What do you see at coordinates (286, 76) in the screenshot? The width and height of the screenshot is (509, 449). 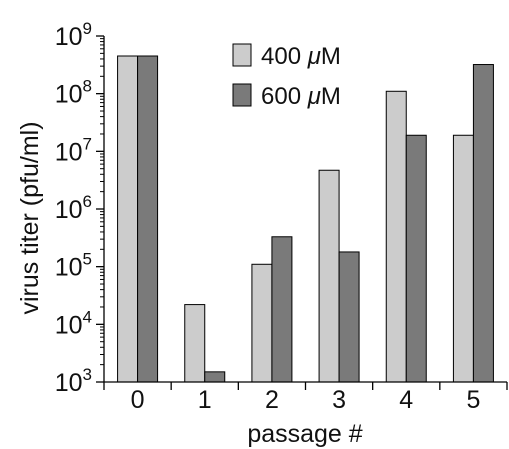 I see `legend: 400 μM 600 μM` at bounding box center [286, 76].